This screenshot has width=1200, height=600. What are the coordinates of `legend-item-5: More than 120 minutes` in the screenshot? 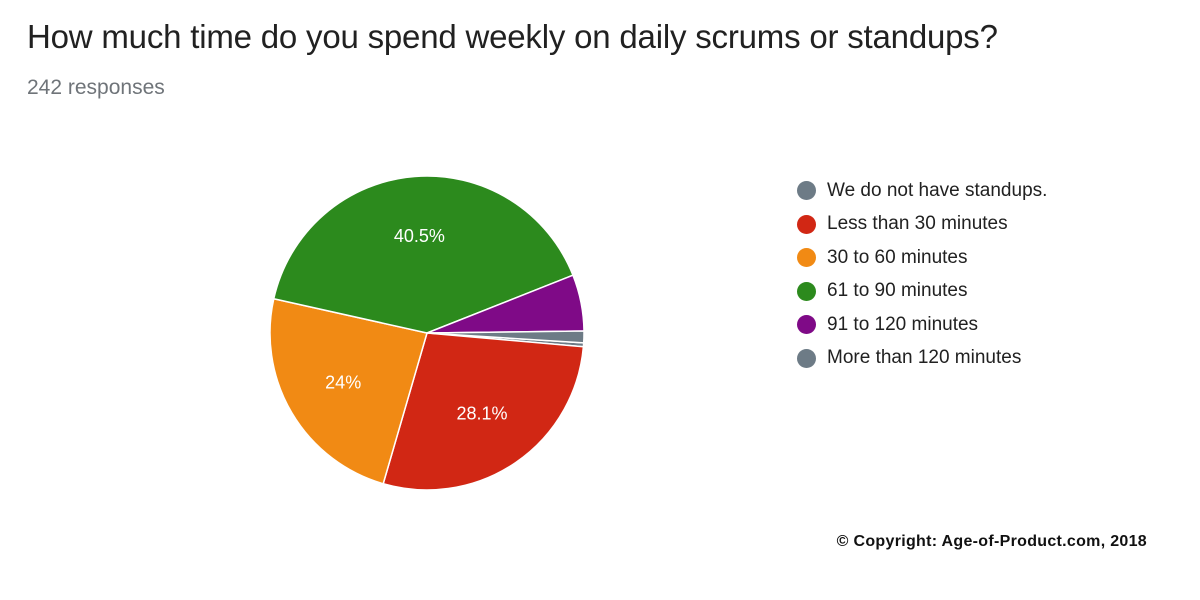 It's located at (922, 359).